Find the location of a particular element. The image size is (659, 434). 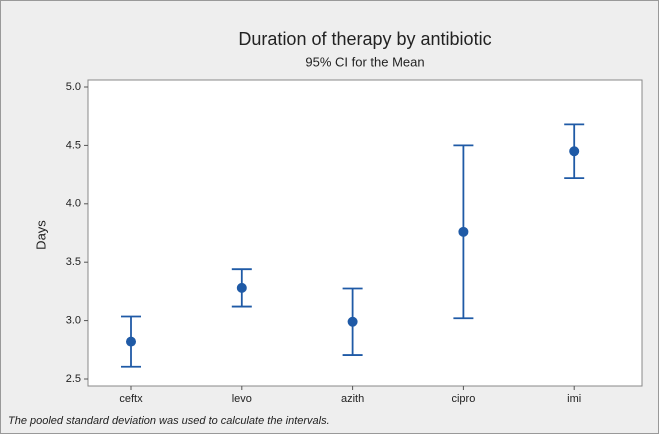

y-tick-label: 2.5 is located at coordinates (73, 379).